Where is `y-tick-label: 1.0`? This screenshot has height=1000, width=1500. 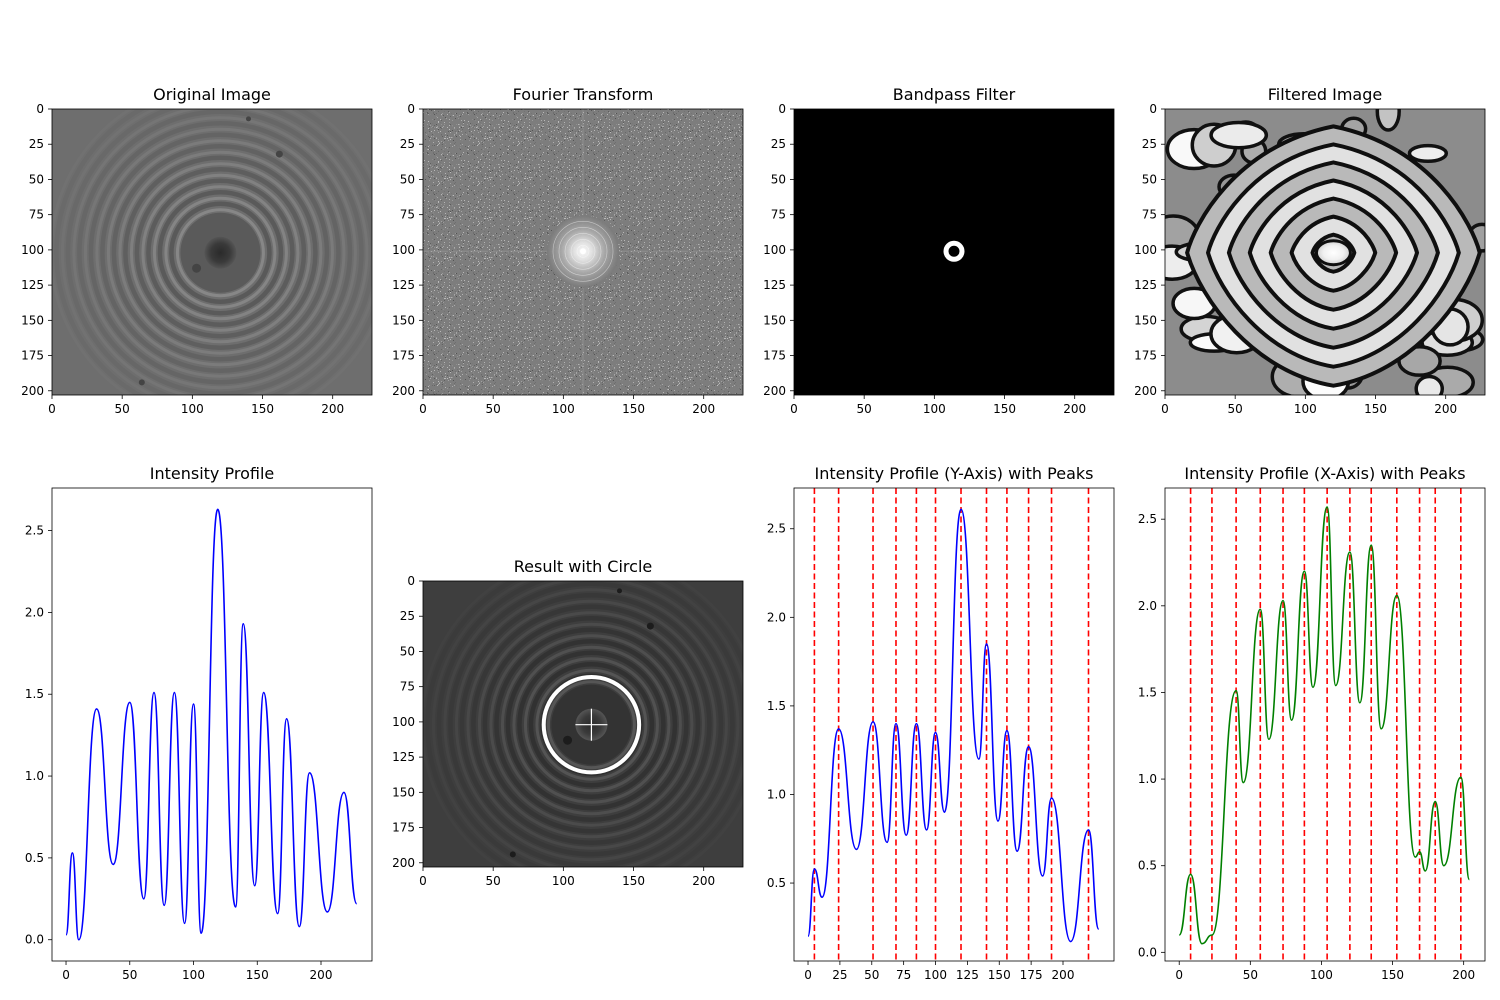
y-tick-label: 1.0 is located at coordinates (1147, 779).